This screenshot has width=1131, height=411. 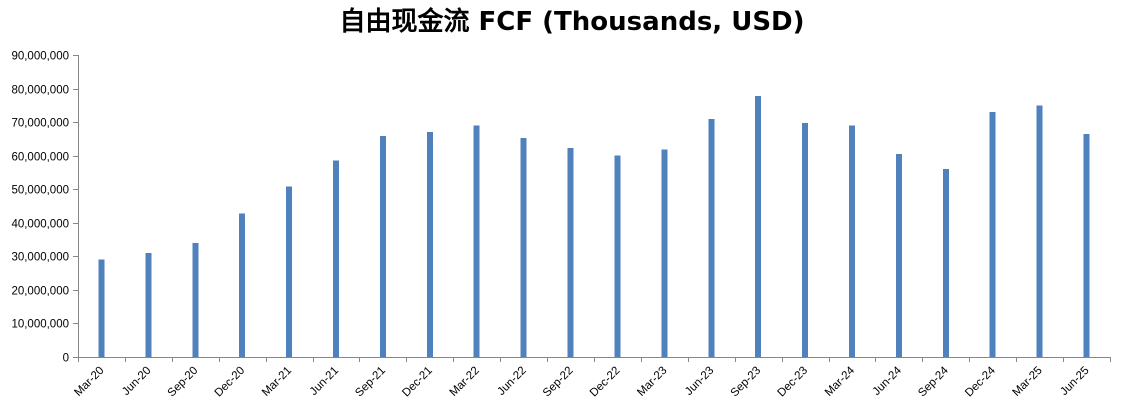 I want to click on x-tick-label: Mar-20, so click(x=89, y=382).